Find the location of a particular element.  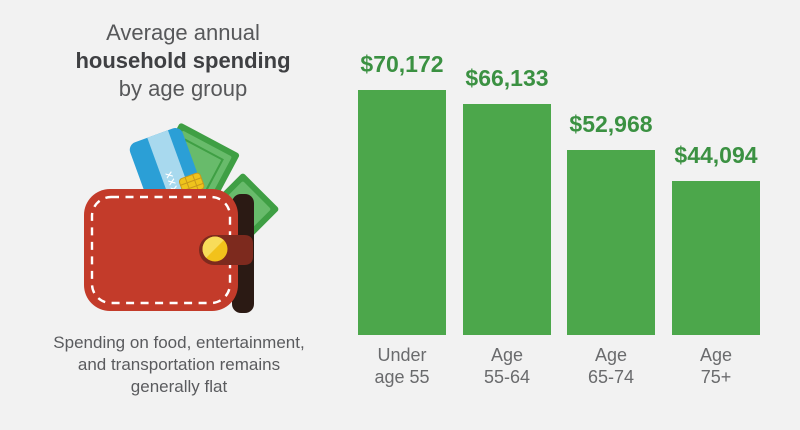

category-line: 75+ is located at coordinates (716, 377).